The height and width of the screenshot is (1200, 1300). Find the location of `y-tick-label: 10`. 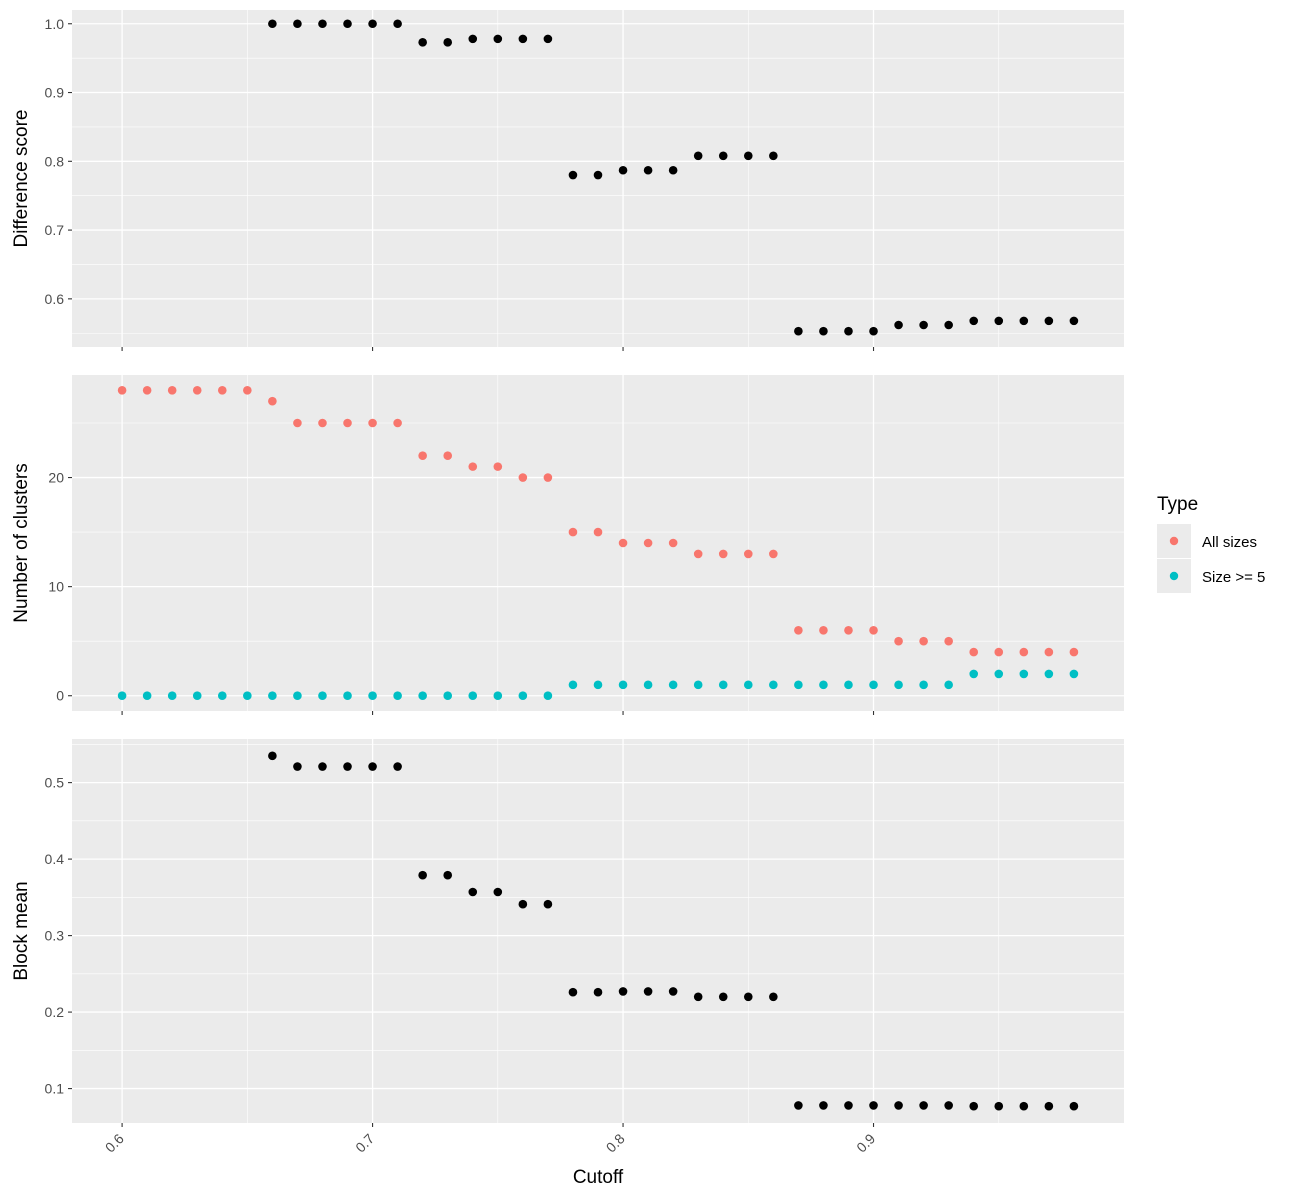

y-tick-label: 10 is located at coordinates (56, 587).